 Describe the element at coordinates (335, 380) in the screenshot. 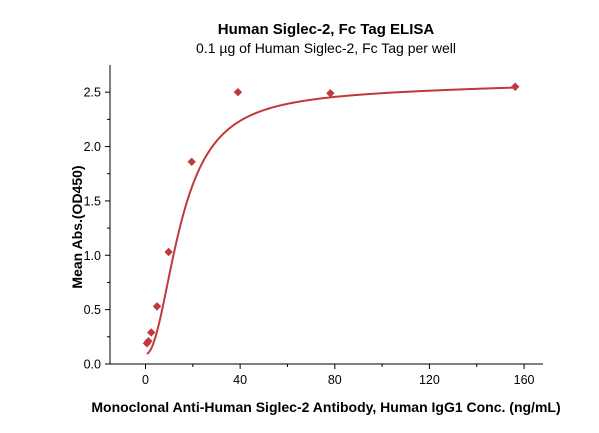

I see `x-tick-label: 80` at that location.